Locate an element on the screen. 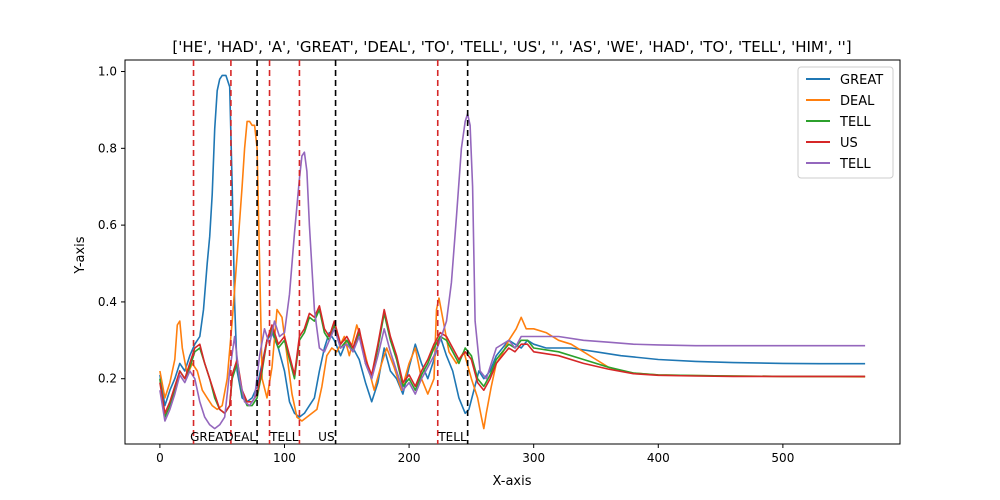  marker-label-5: US is located at coordinates (326, 437).